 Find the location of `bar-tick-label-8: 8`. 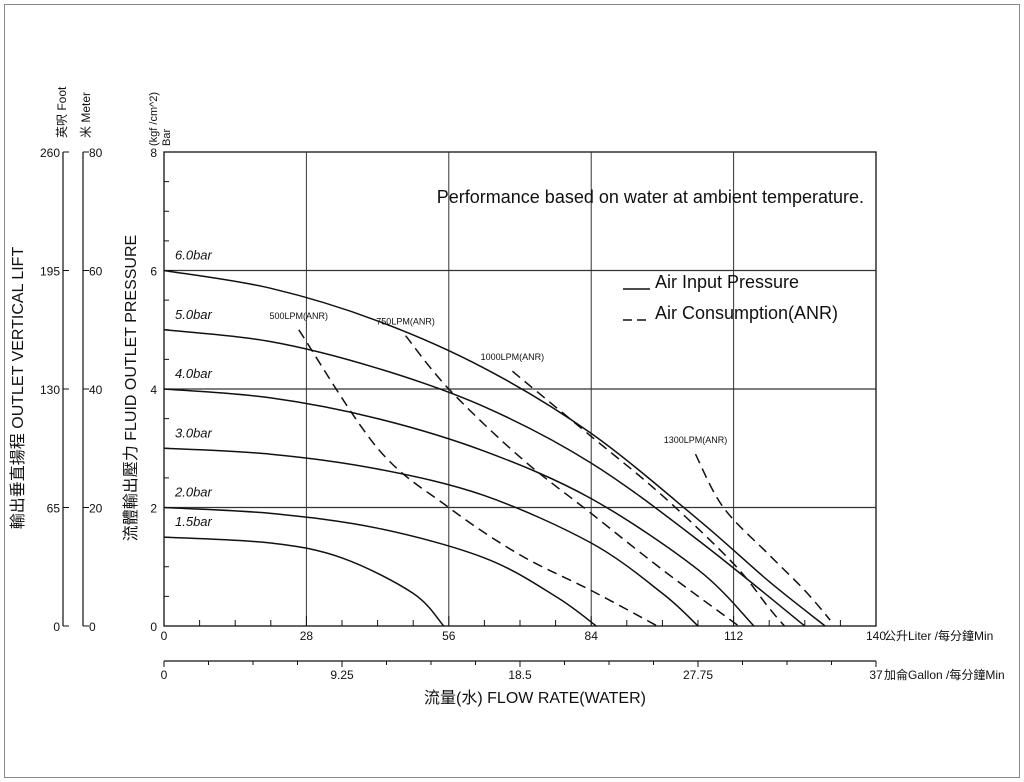

bar-tick-label-8: 8 is located at coordinates (153, 153).